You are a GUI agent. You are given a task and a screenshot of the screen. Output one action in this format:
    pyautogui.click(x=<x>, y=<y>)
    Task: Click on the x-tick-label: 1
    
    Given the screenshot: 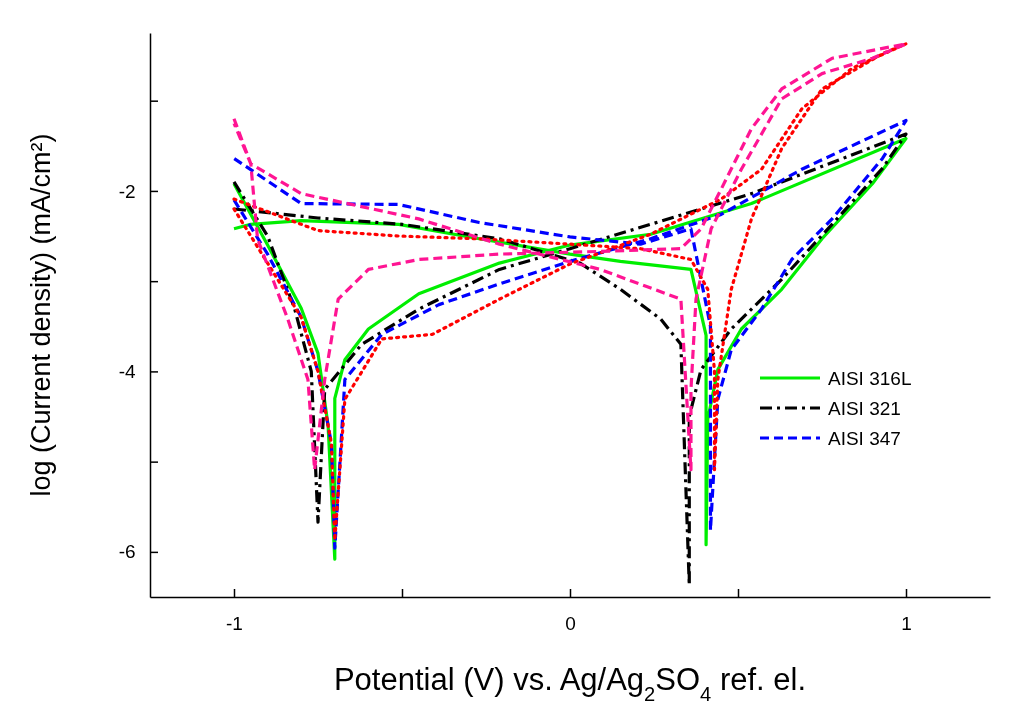 What is the action you would take?
    pyautogui.click(x=906, y=624)
    